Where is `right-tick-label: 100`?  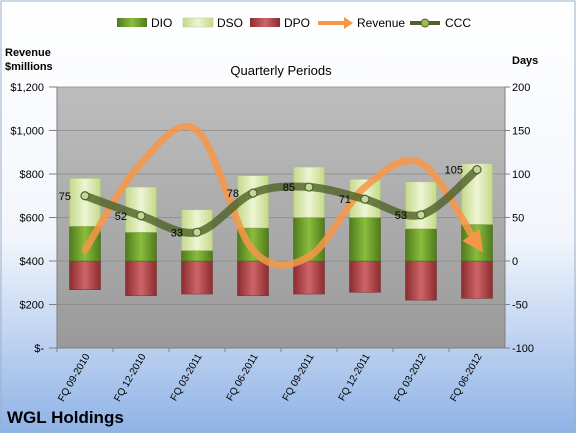
right-tick-label: 100 is located at coordinates (521, 175).